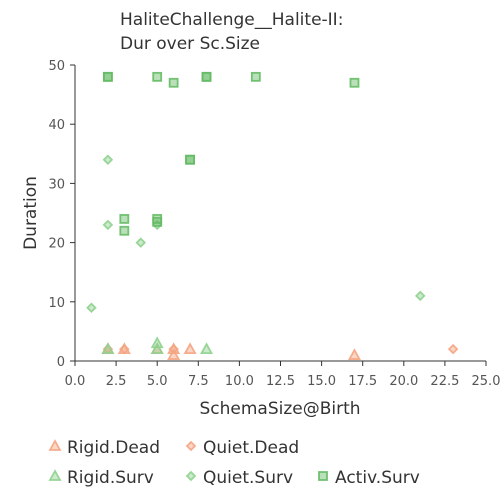 The image size is (500, 500). I want to click on legend-marker-rigid-dead, so click(55, 445).